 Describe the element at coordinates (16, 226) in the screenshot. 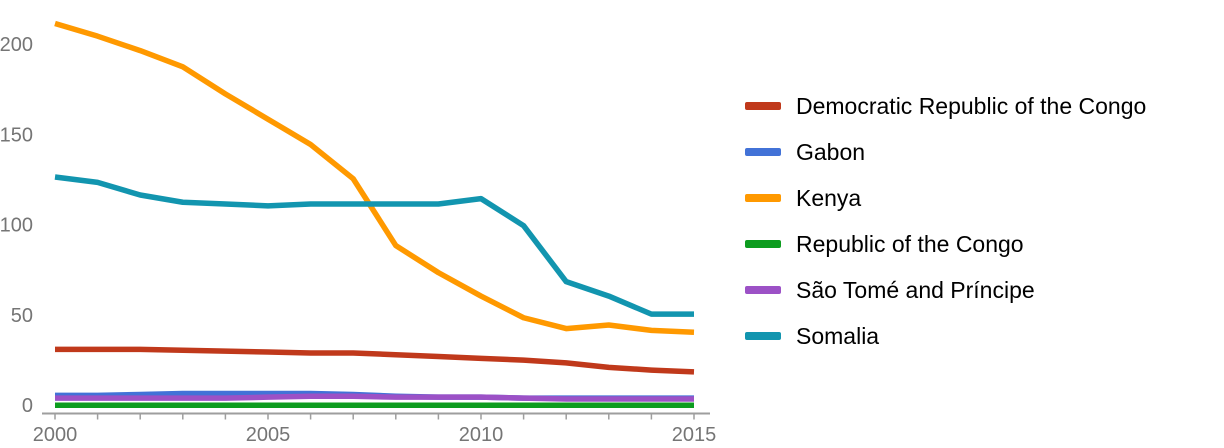

I see `y-axis-tick-label: 100` at that location.